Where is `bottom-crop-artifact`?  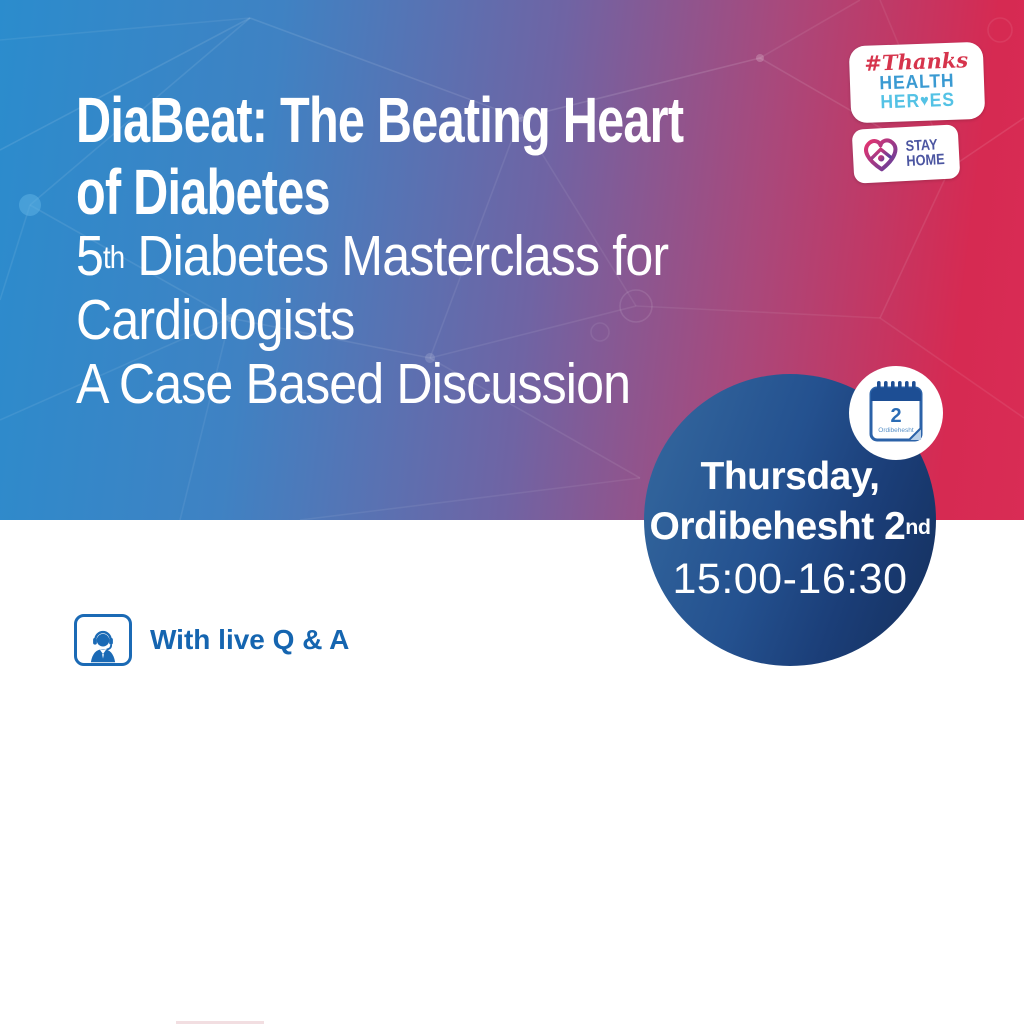
bottom-crop-artifact is located at coordinates (220, 1022).